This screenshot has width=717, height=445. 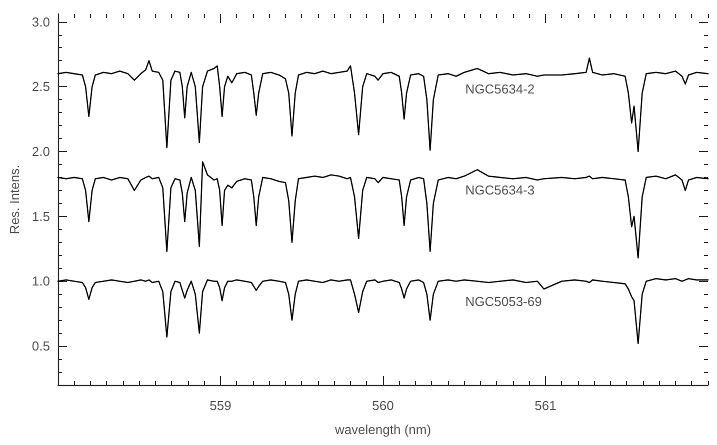 What do you see at coordinates (503, 302) in the screenshot?
I see `series-label: NGC5053-69` at bounding box center [503, 302].